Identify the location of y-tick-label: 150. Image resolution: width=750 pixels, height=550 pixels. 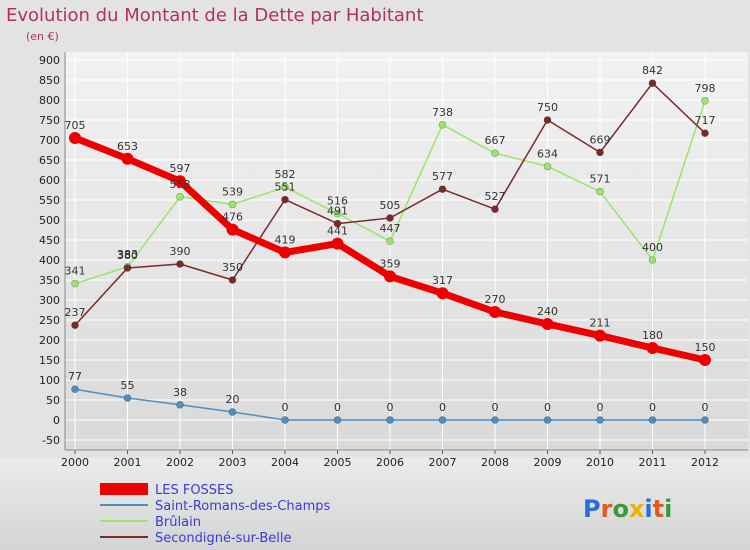
(49, 360).